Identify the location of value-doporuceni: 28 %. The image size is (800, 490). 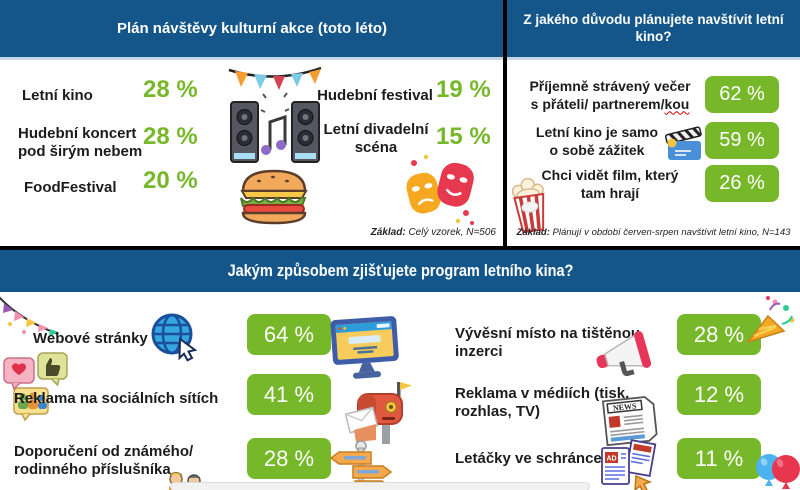
(289, 458).